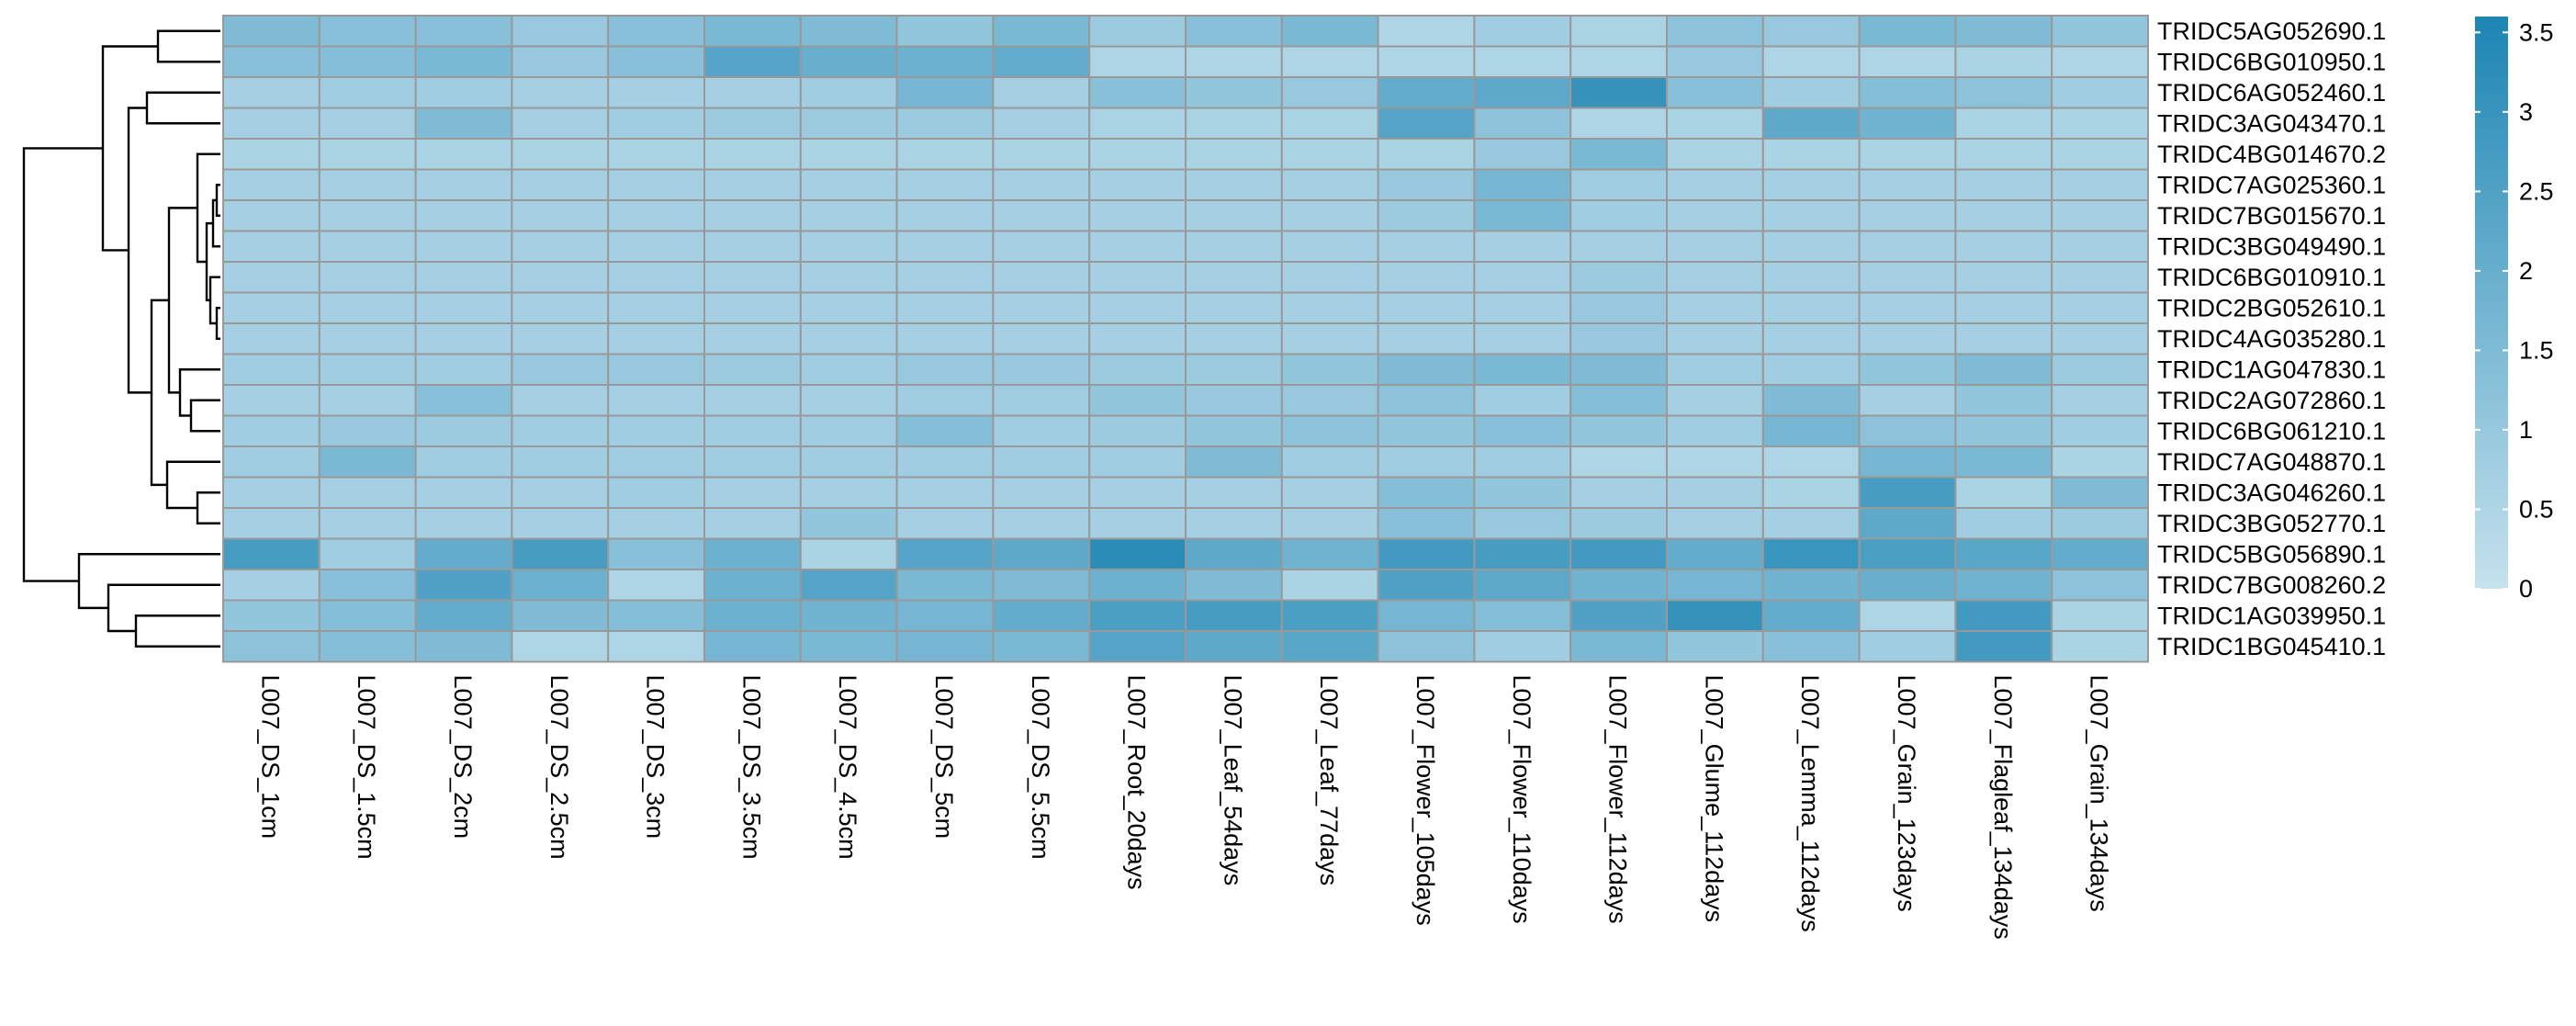 Image resolution: width=2576 pixels, height=1026 pixels. Describe the element at coordinates (2271, 93) in the screenshot. I see `row-label: TRIDC6AG052460.1` at that location.